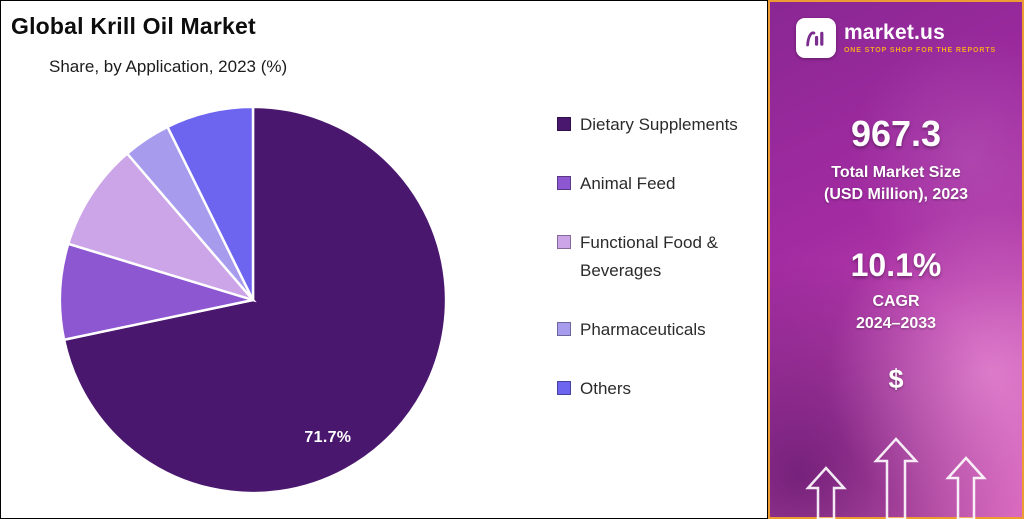  What do you see at coordinates (896, 265) in the screenshot?
I see `cagr-value: 10.1%` at bounding box center [896, 265].